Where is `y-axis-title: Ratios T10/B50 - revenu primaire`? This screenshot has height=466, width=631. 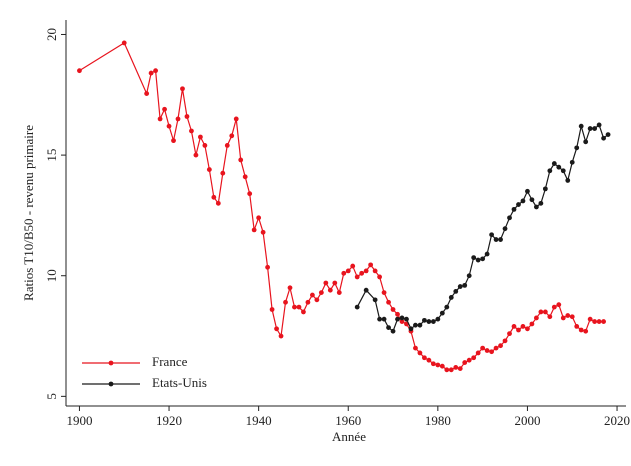
y-axis-title: Ratios T10/B50 - revenu primaire is located at coordinates (28, 213).